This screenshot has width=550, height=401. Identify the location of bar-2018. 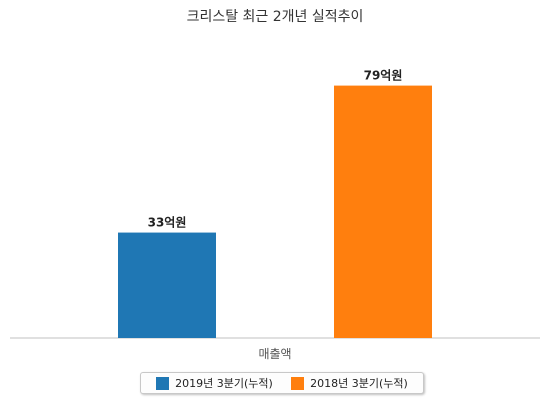
(383, 212).